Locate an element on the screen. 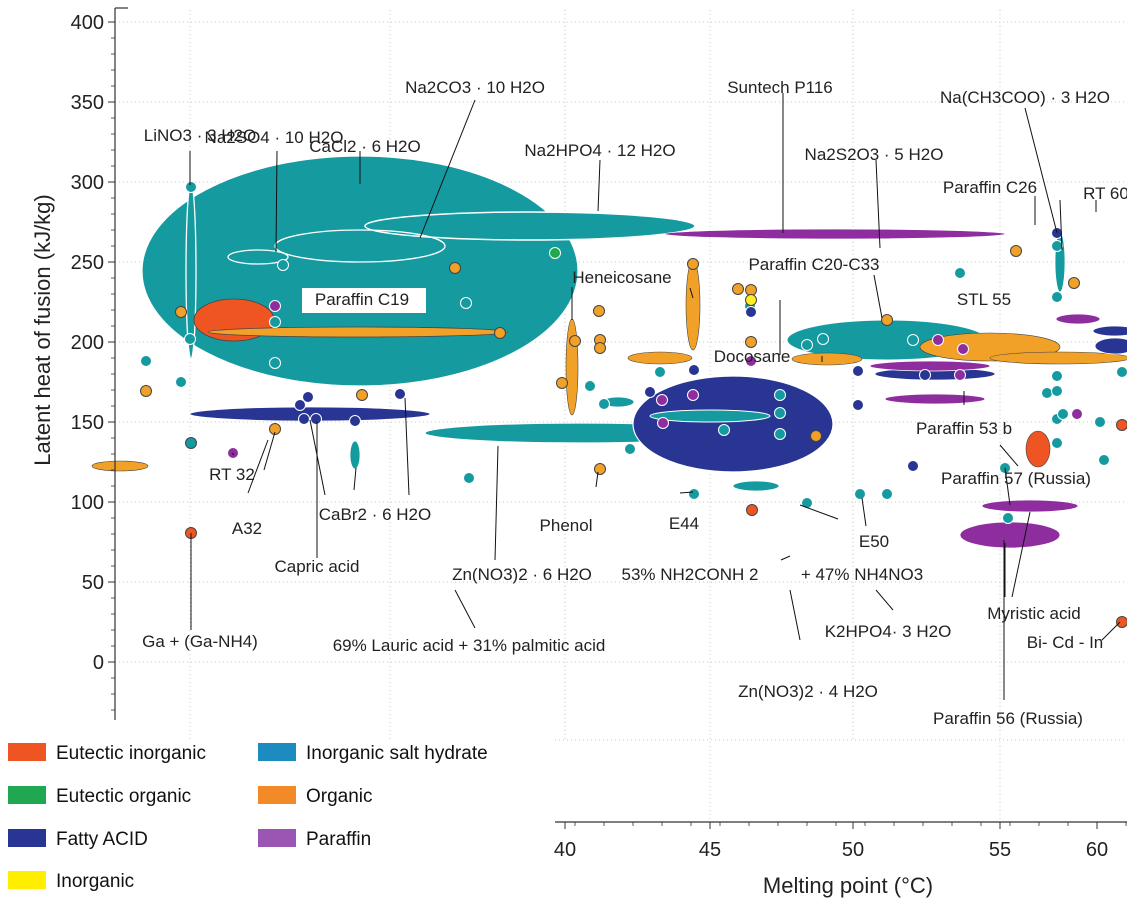 This screenshot has width=1127, height=907. annotation-label: STL 55 is located at coordinates (984, 299).